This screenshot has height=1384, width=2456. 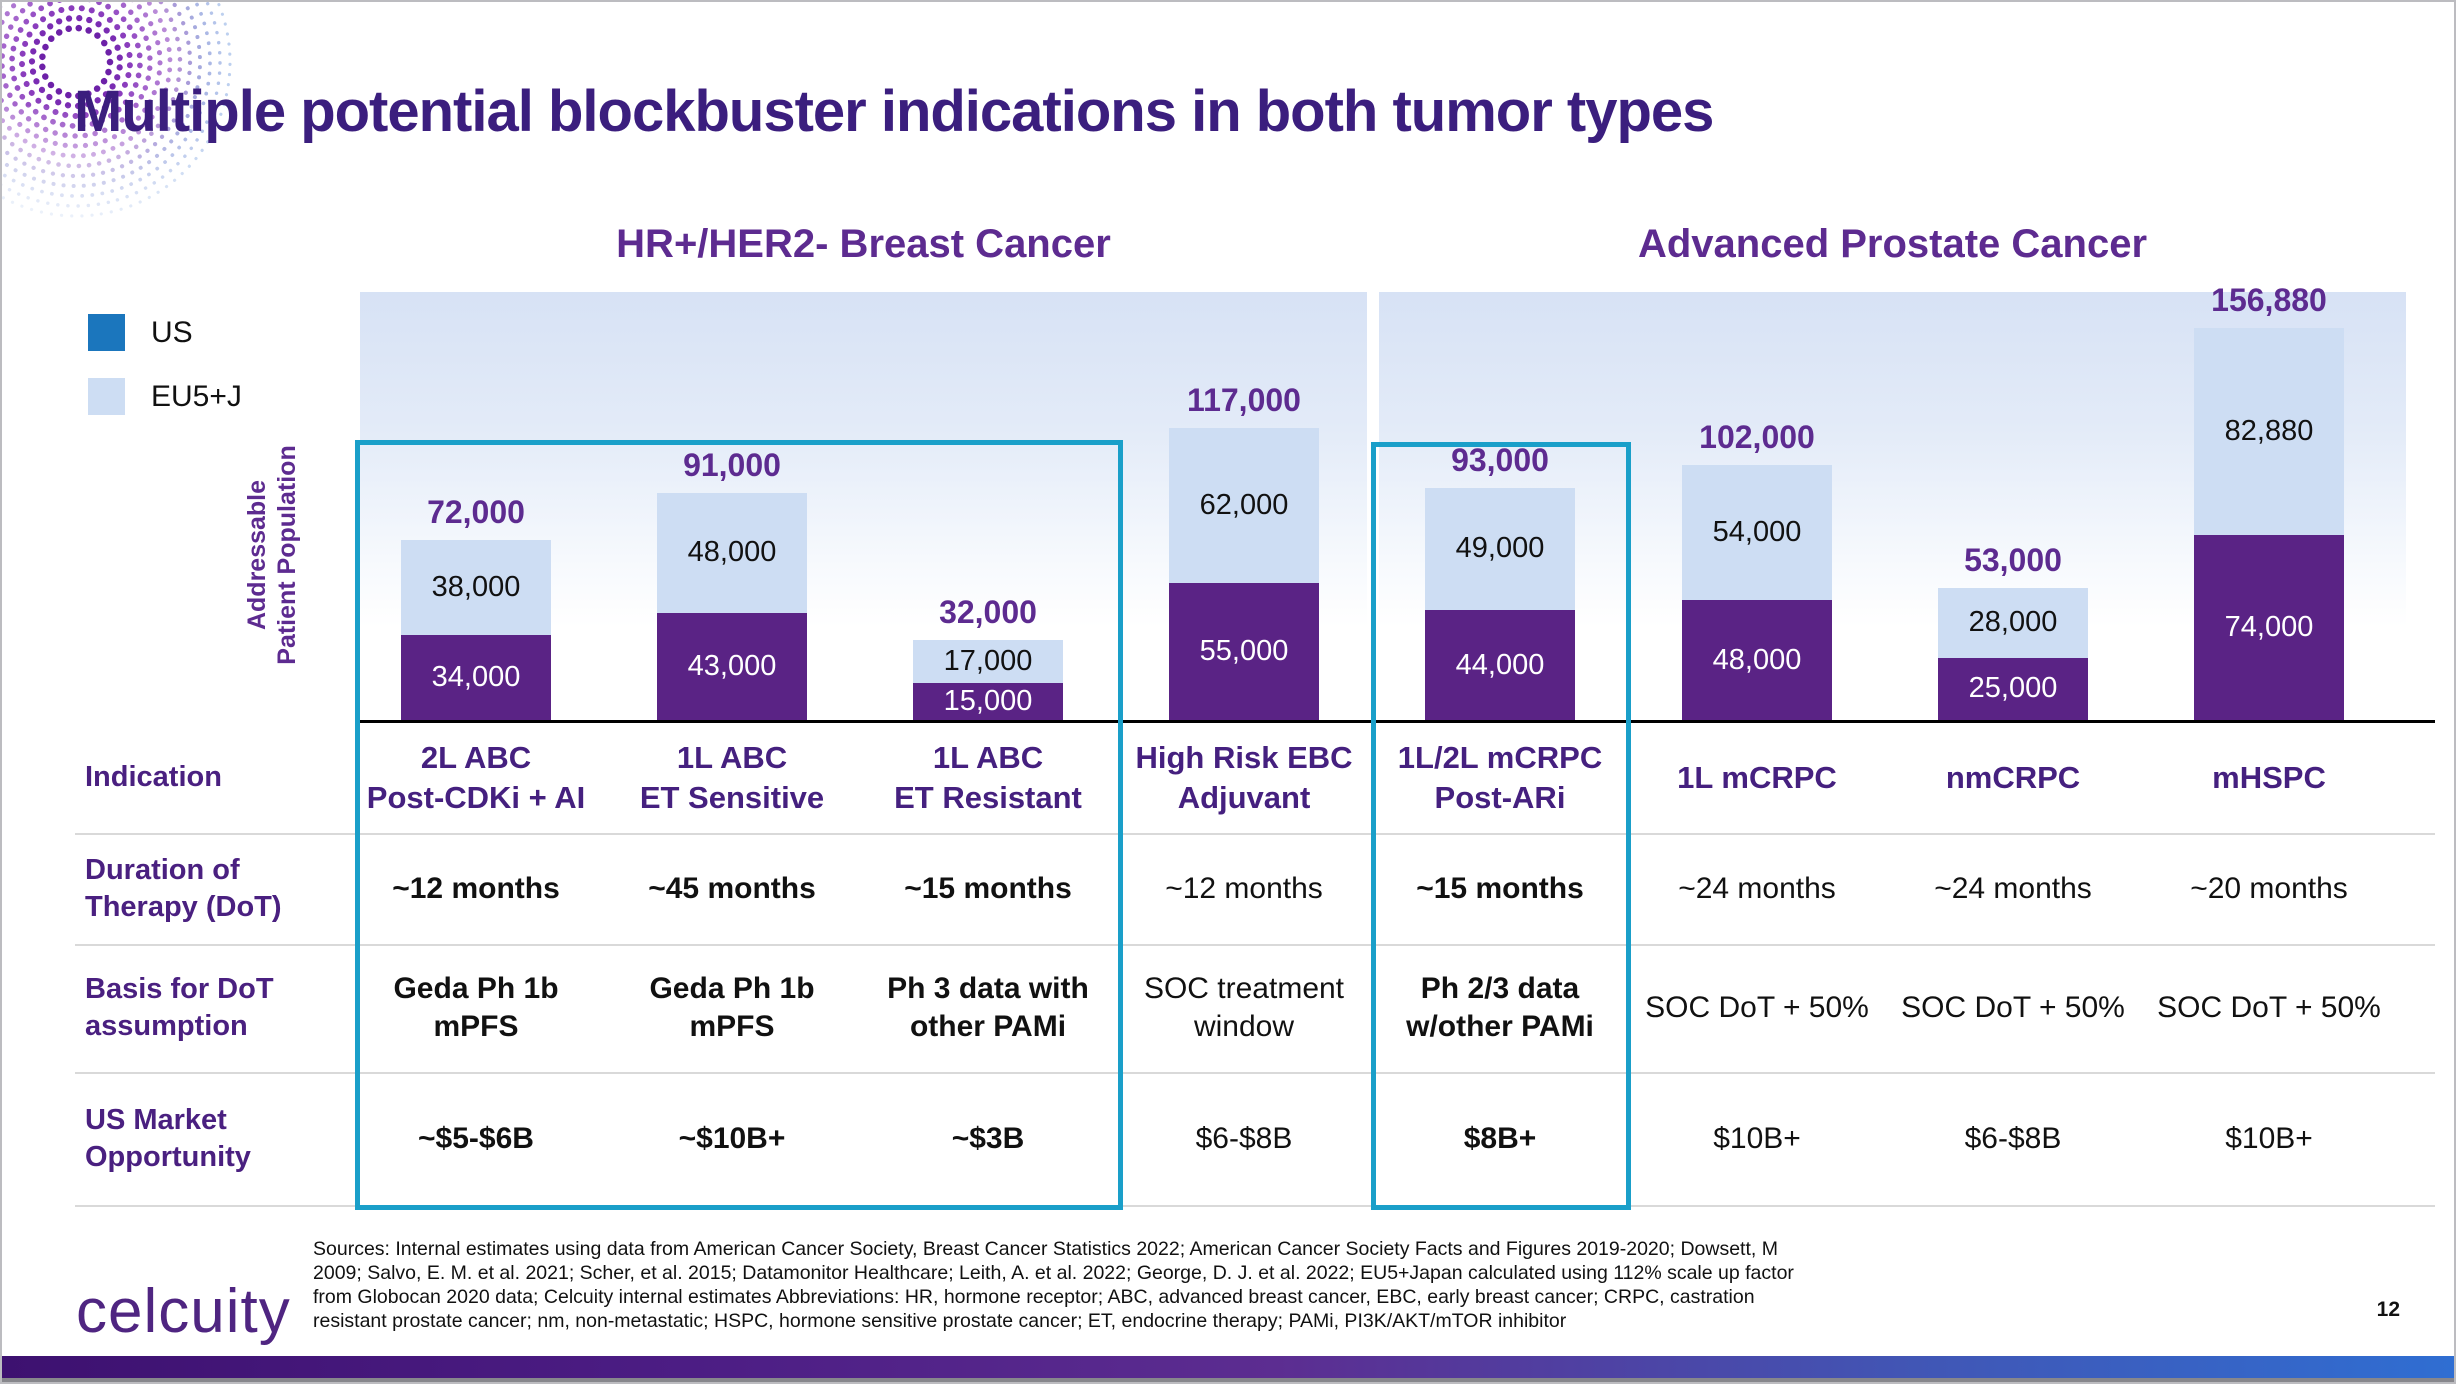 What do you see at coordinates (1757, 437) in the screenshot?
I see `bar-total-label: 102,000` at bounding box center [1757, 437].